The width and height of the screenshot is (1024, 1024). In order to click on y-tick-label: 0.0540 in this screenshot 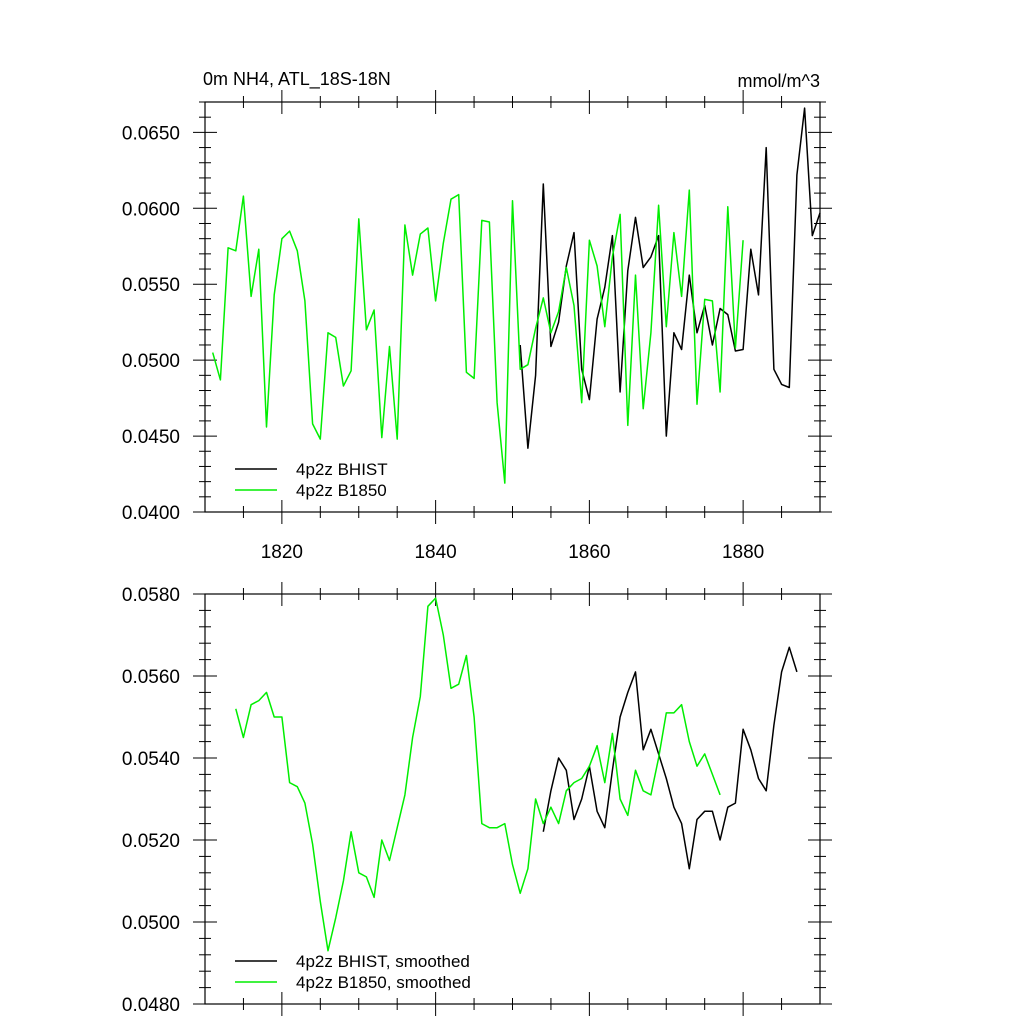, I will do `click(151, 759)`.